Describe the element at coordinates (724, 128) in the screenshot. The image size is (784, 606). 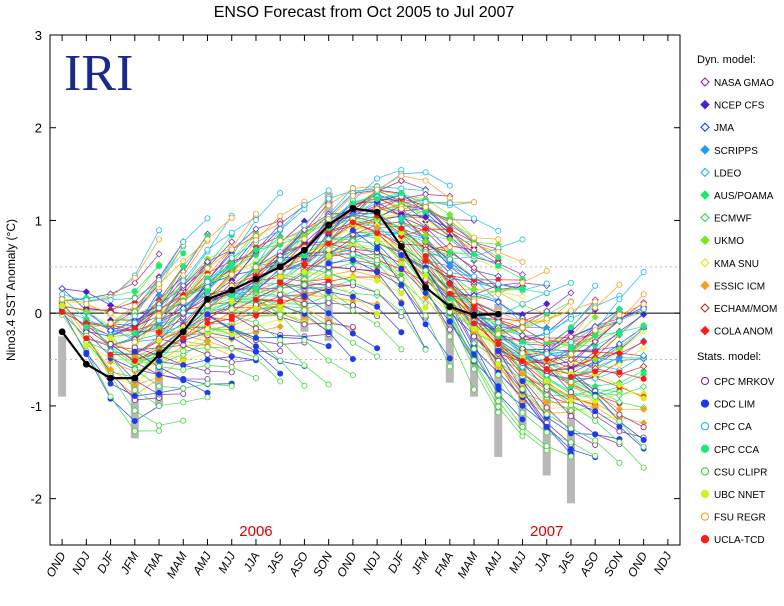
I see `legend-item-label: JMA` at that location.